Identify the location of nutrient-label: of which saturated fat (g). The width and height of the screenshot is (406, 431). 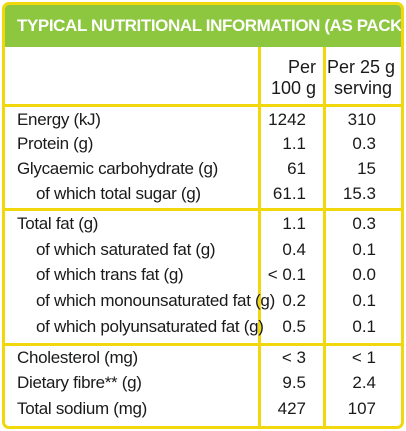
(126, 249).